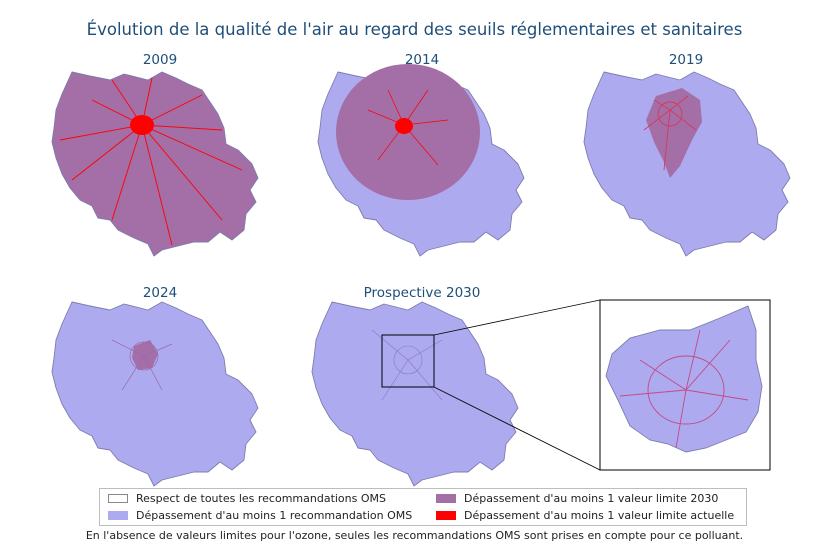  Describe the element at coordinates (160, 293) in the screenshot. I see `panel-label-2024: 2024` at that location.